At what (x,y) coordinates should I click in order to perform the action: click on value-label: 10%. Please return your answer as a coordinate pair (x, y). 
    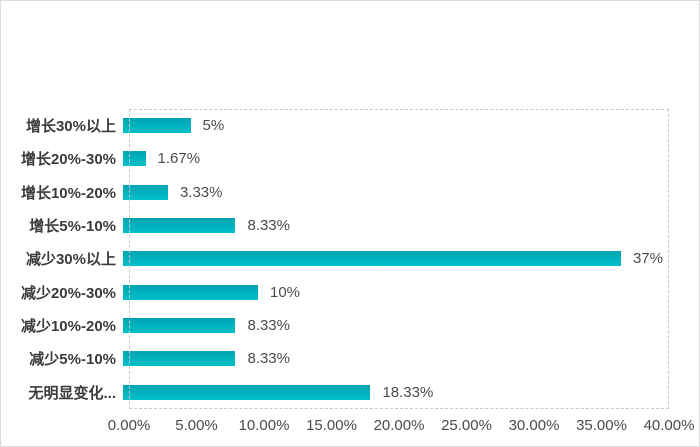
    Looking at the image, I should click on (285, 292).